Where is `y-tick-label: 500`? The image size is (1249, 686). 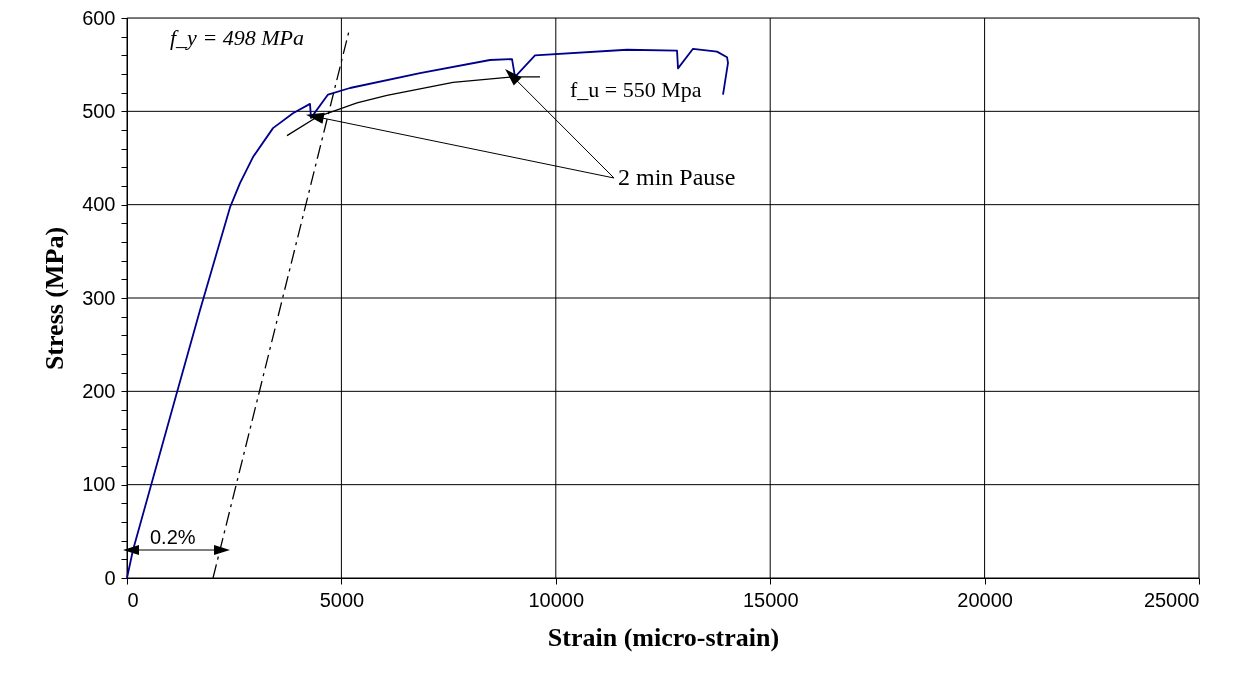
y-tick-label: 500 is located at coordinates (99, 110).